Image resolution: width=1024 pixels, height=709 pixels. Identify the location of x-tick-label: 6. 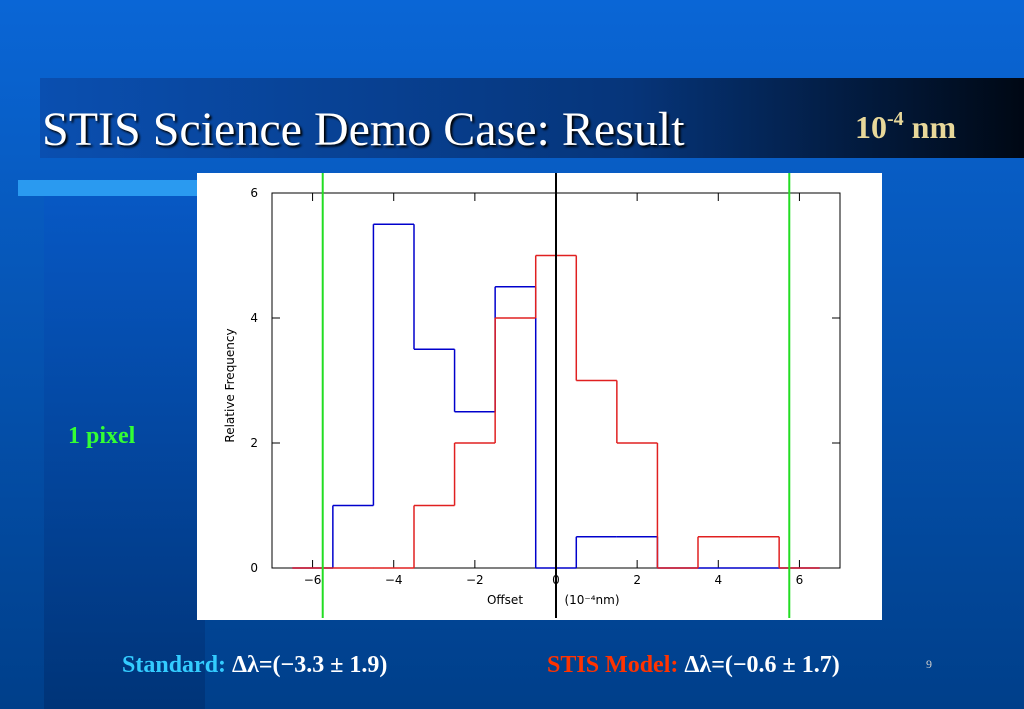
(800, 580).